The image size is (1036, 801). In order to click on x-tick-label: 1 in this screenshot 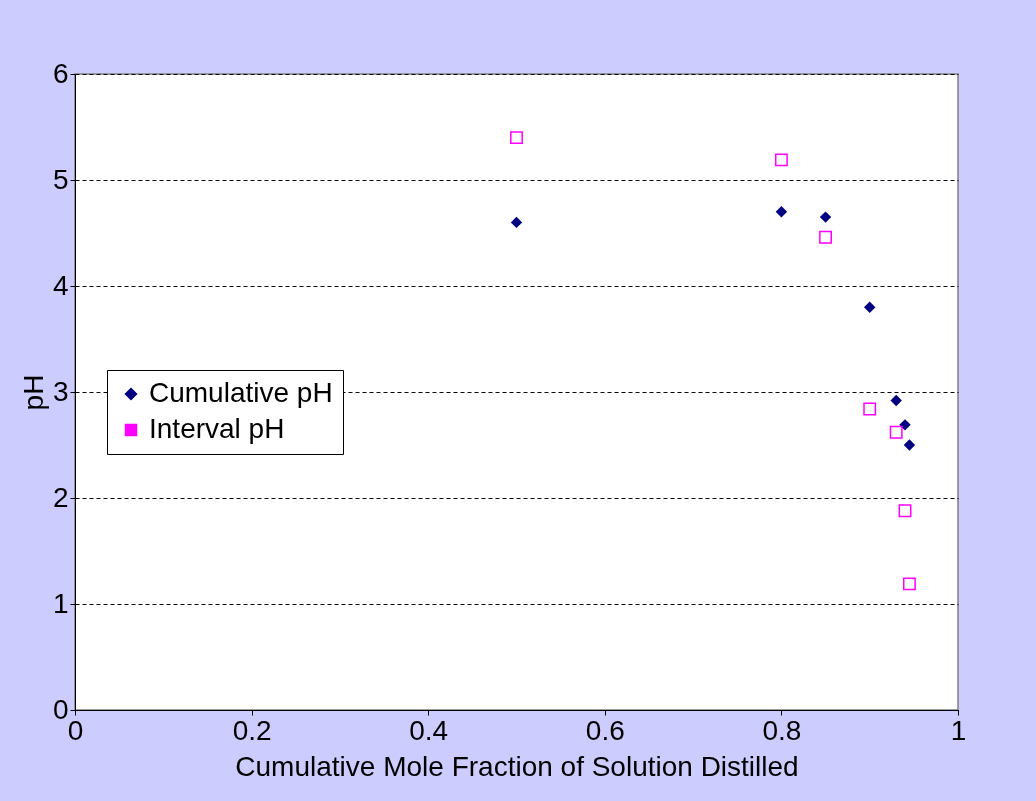, I will do `click(958, 730)`.